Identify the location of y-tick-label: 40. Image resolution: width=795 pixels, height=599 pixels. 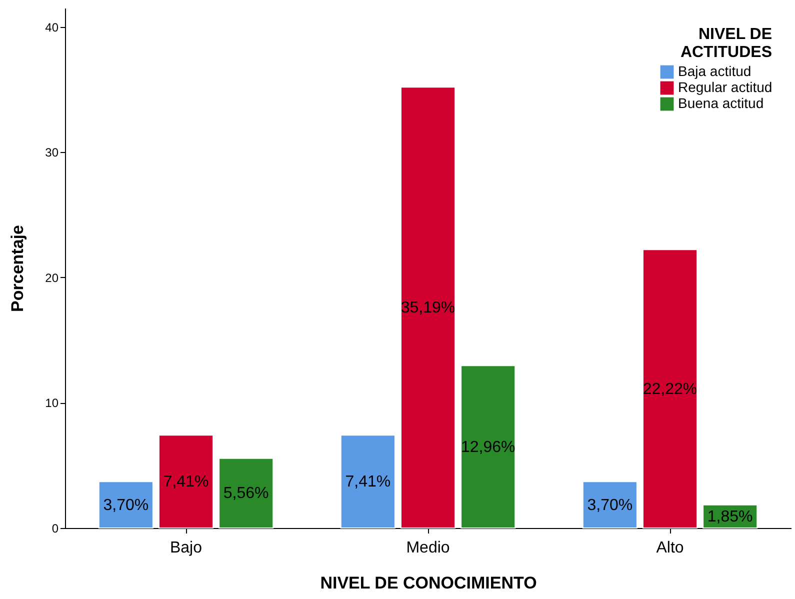
(52, 27).